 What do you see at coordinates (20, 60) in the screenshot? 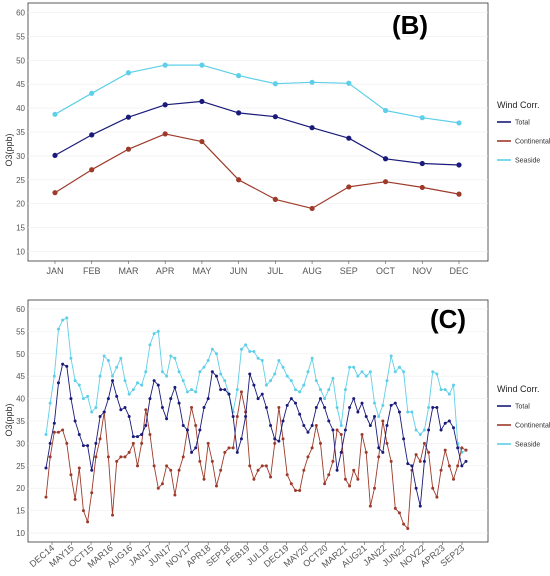
I see `y-tick-label: 50` at bounding box center [20, 60].